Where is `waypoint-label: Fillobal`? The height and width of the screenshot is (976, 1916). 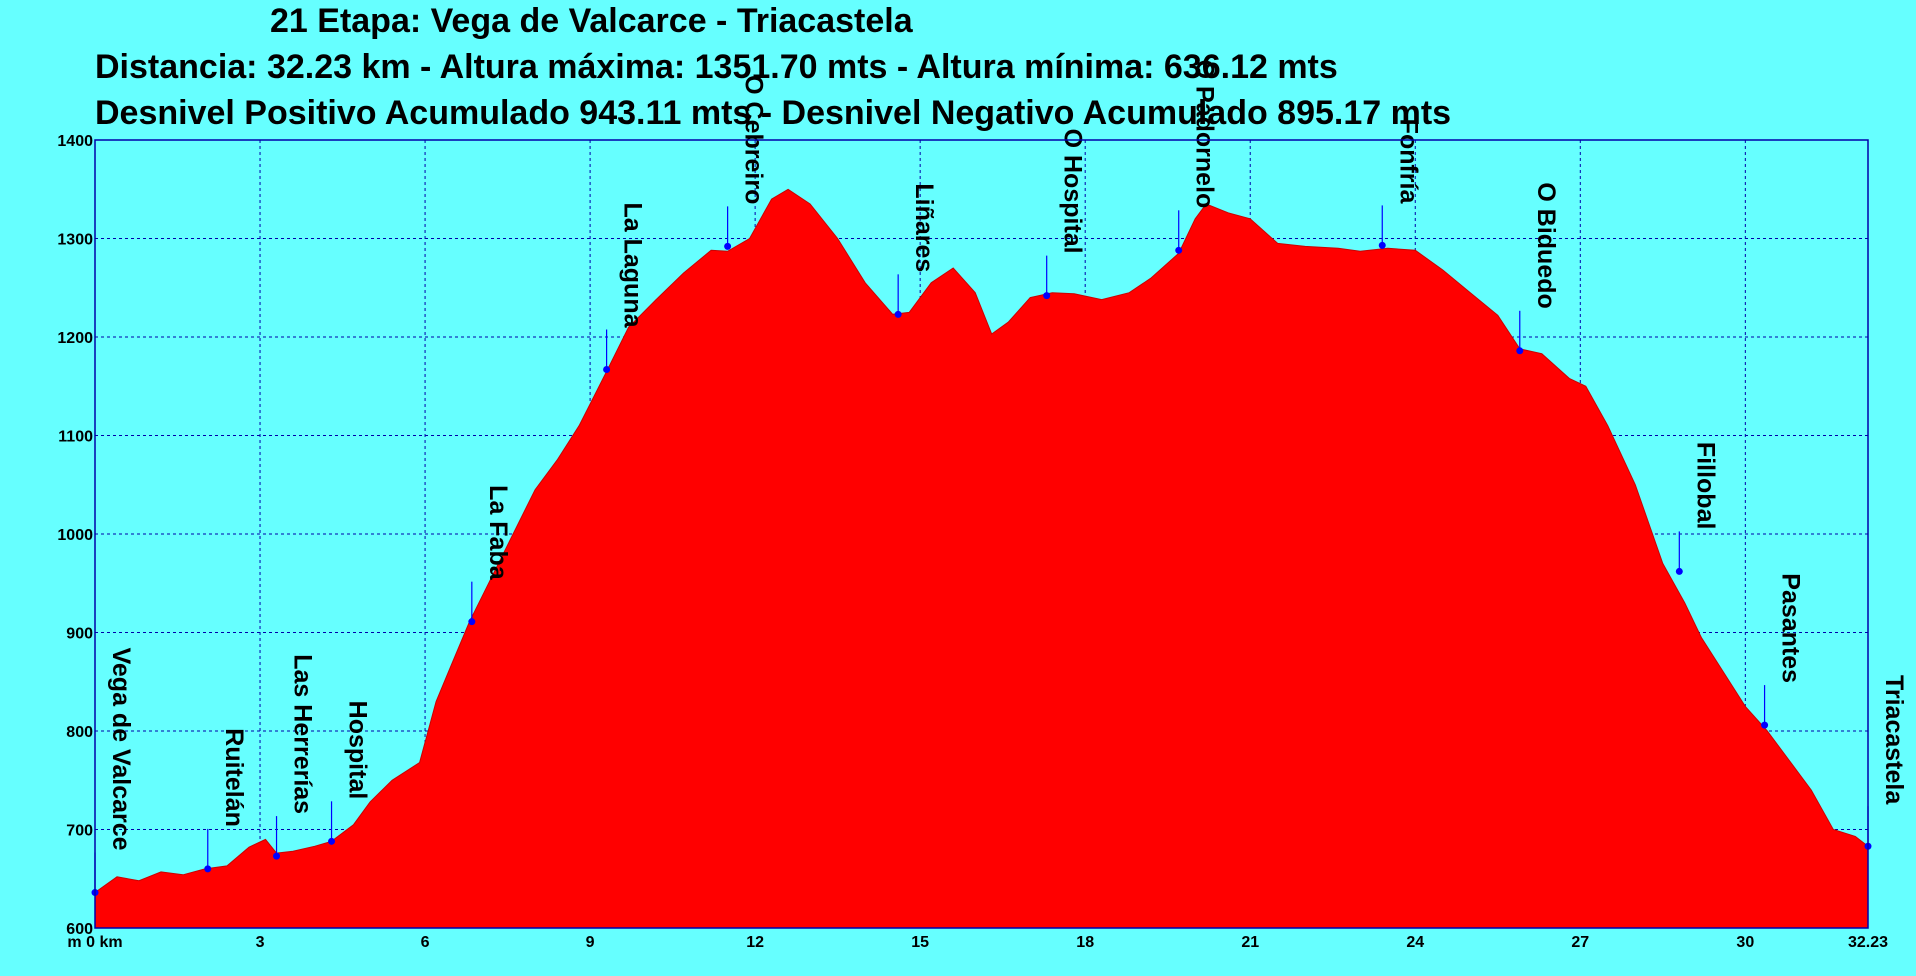 waypoint-label: Fillobal is located at coordinates (1705, 486).